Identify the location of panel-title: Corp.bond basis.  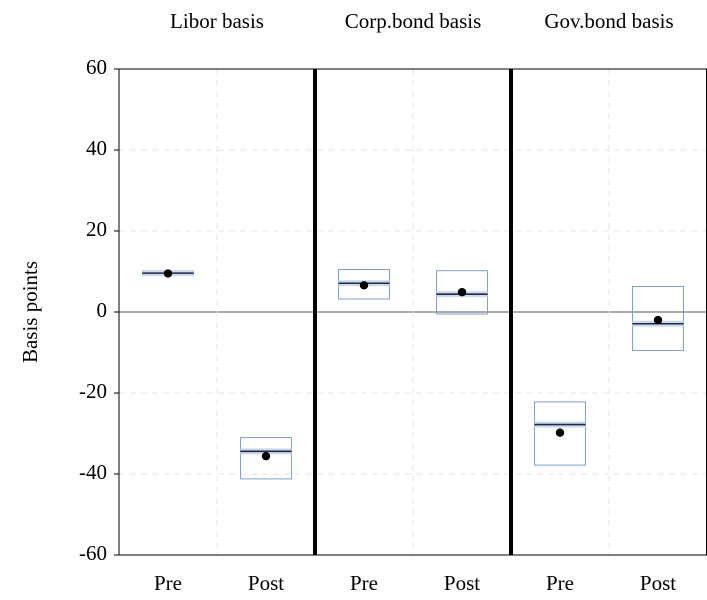
(413, 21).